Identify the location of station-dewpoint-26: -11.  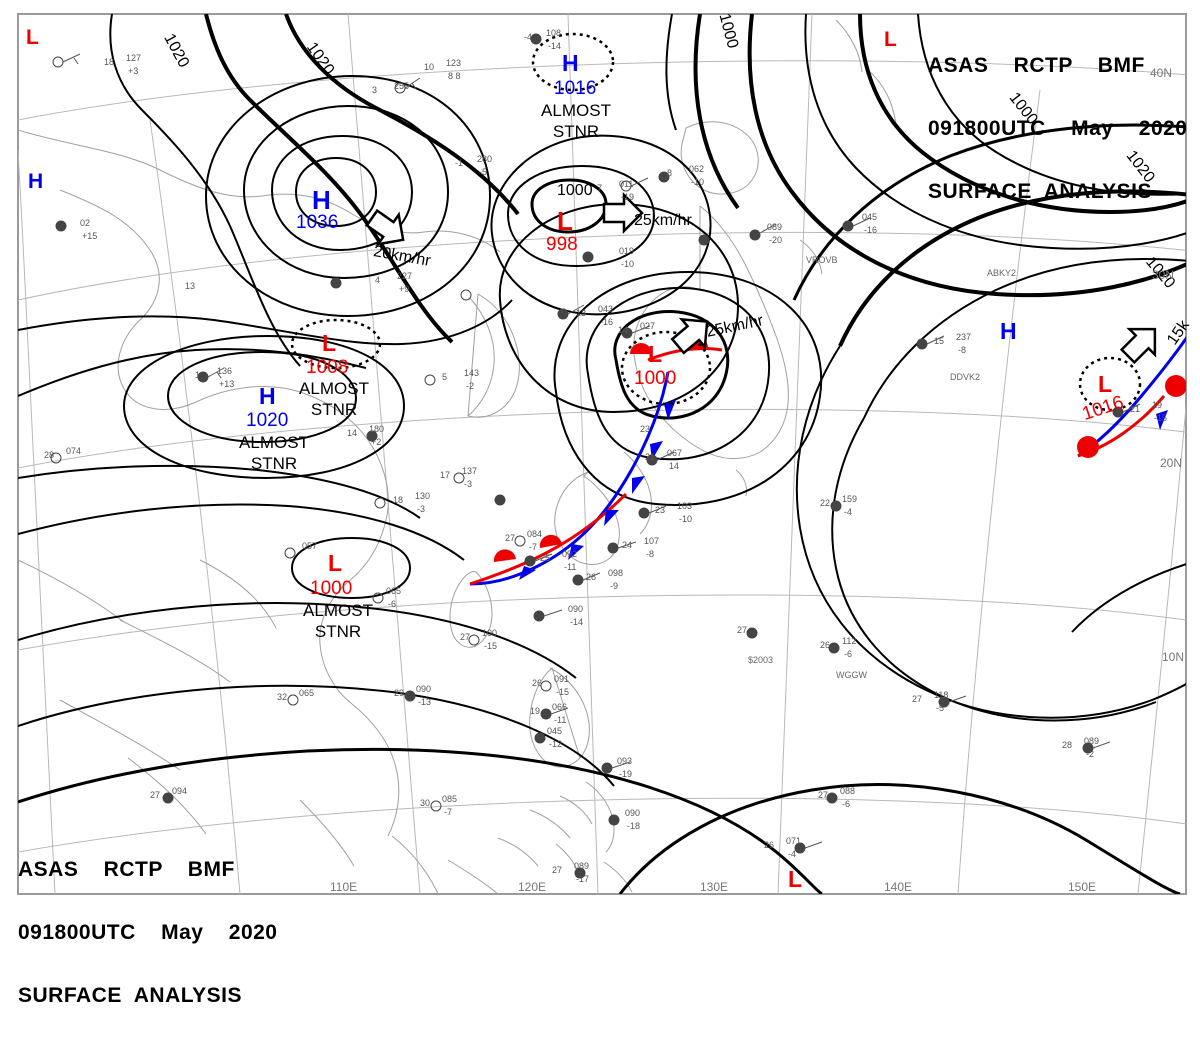
(570, 567).